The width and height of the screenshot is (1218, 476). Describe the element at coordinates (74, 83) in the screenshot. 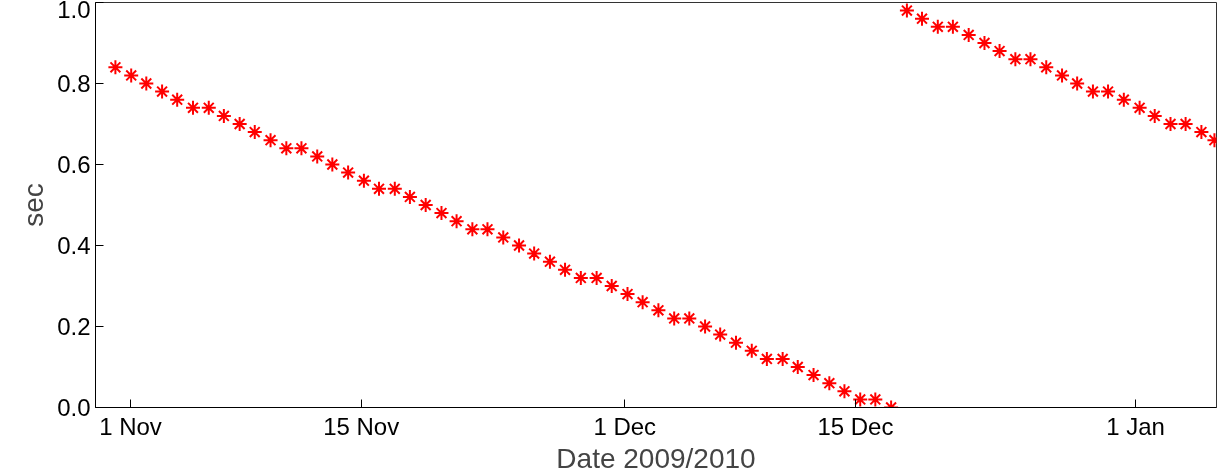

I see `y-tick-label: 0.8` at that location.